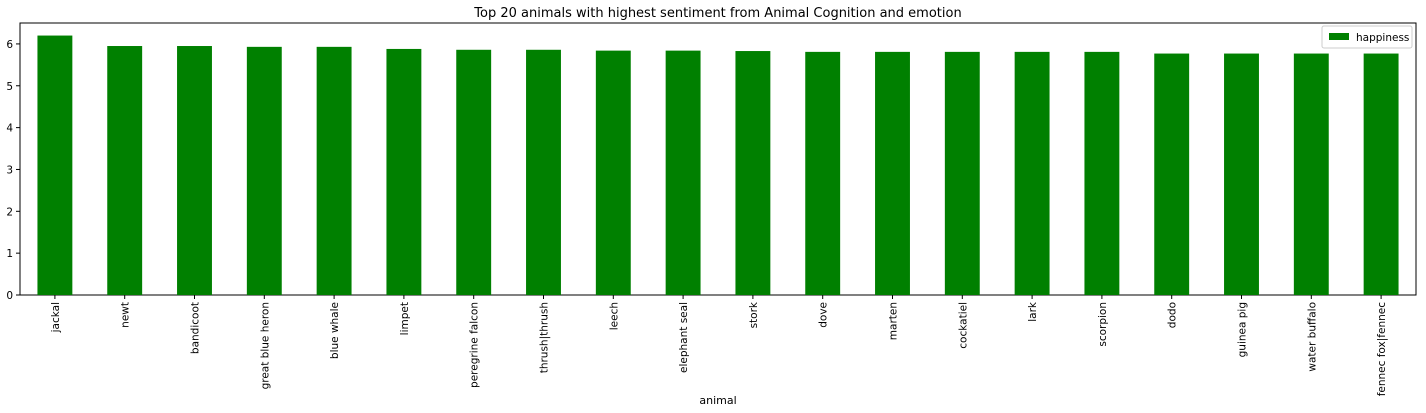  I want to click on legend-swatch, so click(1339, 36).